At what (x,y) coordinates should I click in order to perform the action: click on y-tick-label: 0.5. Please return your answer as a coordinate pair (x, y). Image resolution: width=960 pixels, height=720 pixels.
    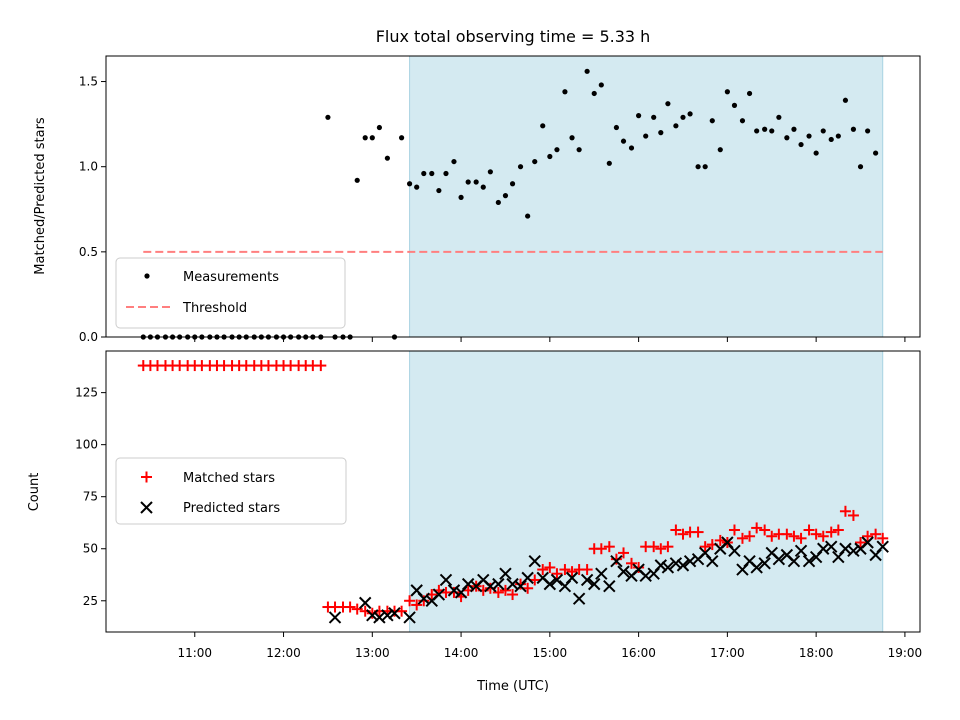
    Looking at the image, I should click on (88, 252).